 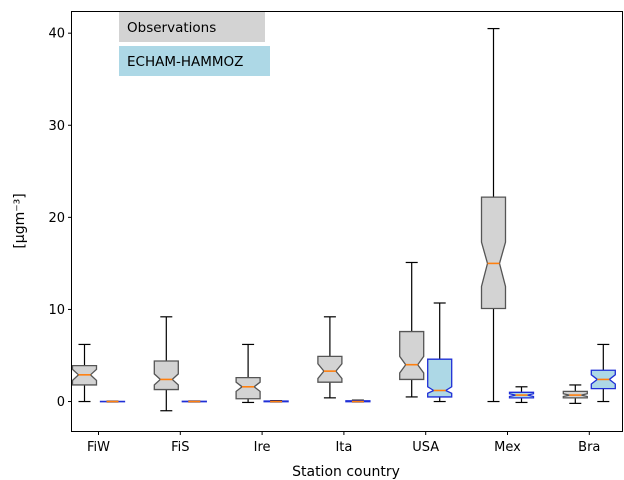 What do you see at coordinates (194, 401) in the screenshot?
I see `box-model-fis` at bounding box center [194, 401].